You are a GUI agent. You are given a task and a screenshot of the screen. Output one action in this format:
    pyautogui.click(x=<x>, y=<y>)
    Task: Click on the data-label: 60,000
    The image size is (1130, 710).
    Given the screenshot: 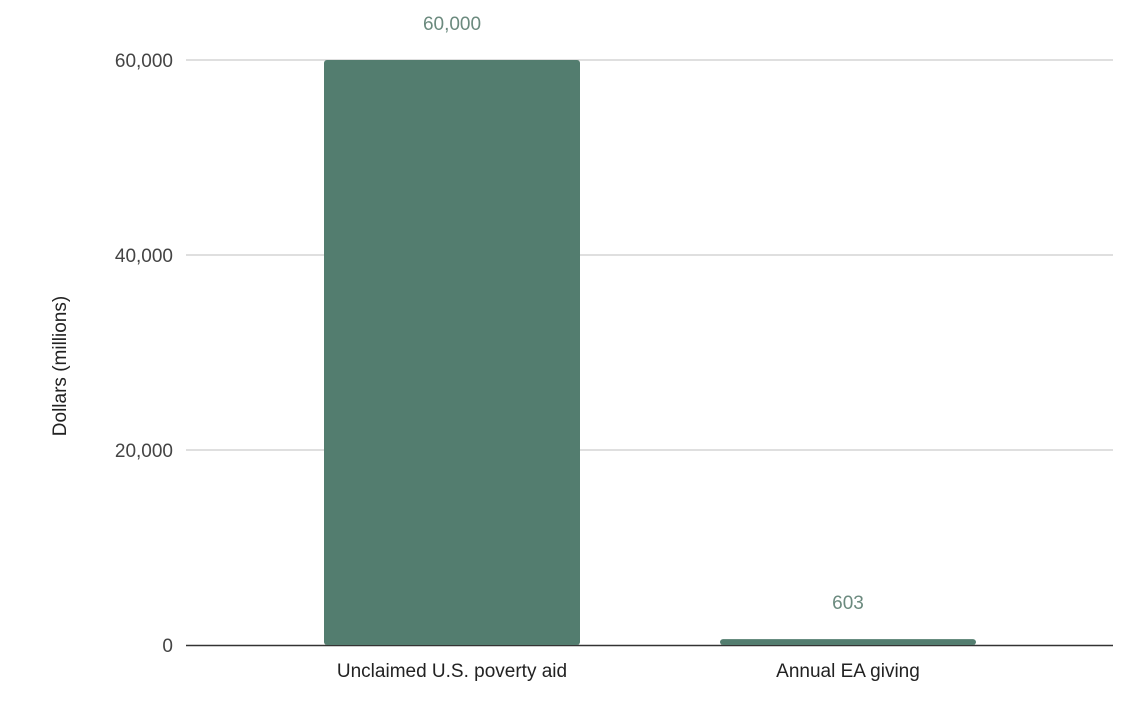 What is the action you would take?
    pyautogui.click(x=452, y=24)
    